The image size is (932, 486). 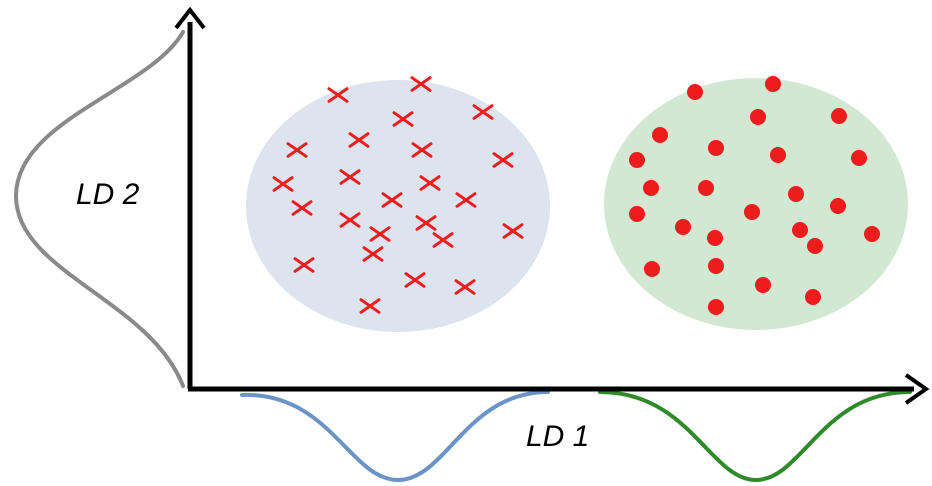 I want to click on class-b-markers, so click(x=754, y=195).